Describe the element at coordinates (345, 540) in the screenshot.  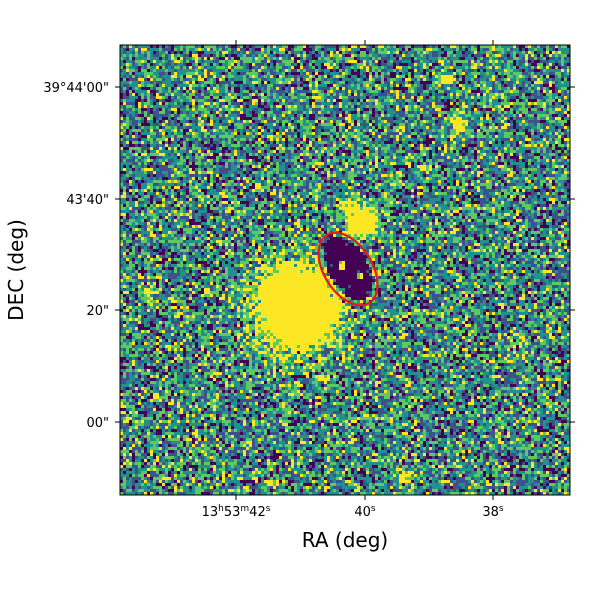
I see `x-axis-label: RA (deg)` at that location.